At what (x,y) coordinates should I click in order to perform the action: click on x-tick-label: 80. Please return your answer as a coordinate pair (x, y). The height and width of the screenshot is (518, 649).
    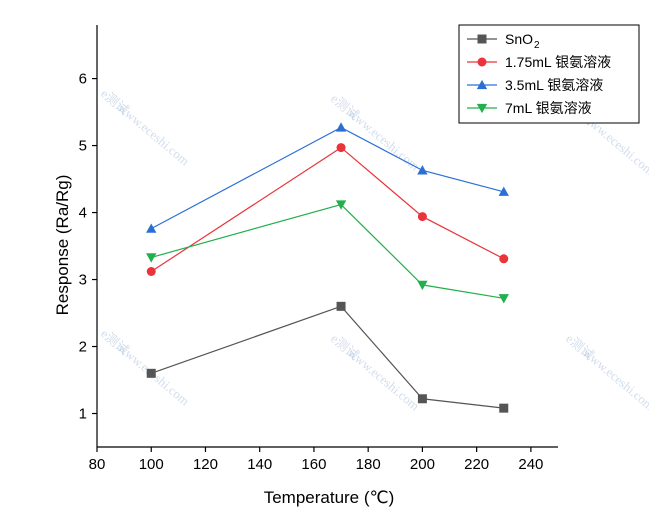
    Looking at the image, I should click on (97, 464).